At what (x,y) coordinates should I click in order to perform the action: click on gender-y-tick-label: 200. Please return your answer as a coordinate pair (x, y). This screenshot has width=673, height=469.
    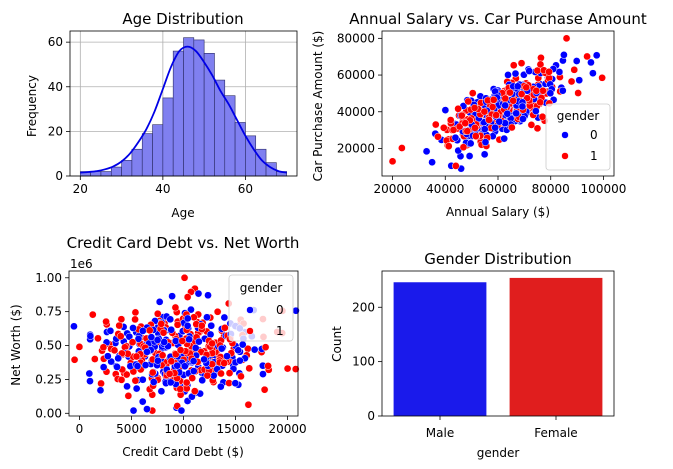
    Looking at the image, I should click on (363, 307).